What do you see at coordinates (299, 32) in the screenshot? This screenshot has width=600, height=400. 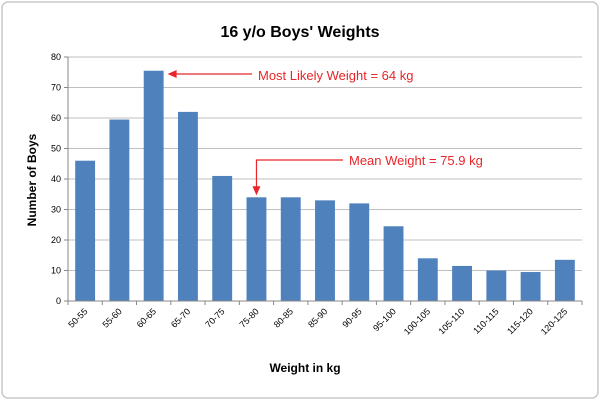 I see `chart-title: 16 y/o Boys' Weights` at bounding box center [299, 32].